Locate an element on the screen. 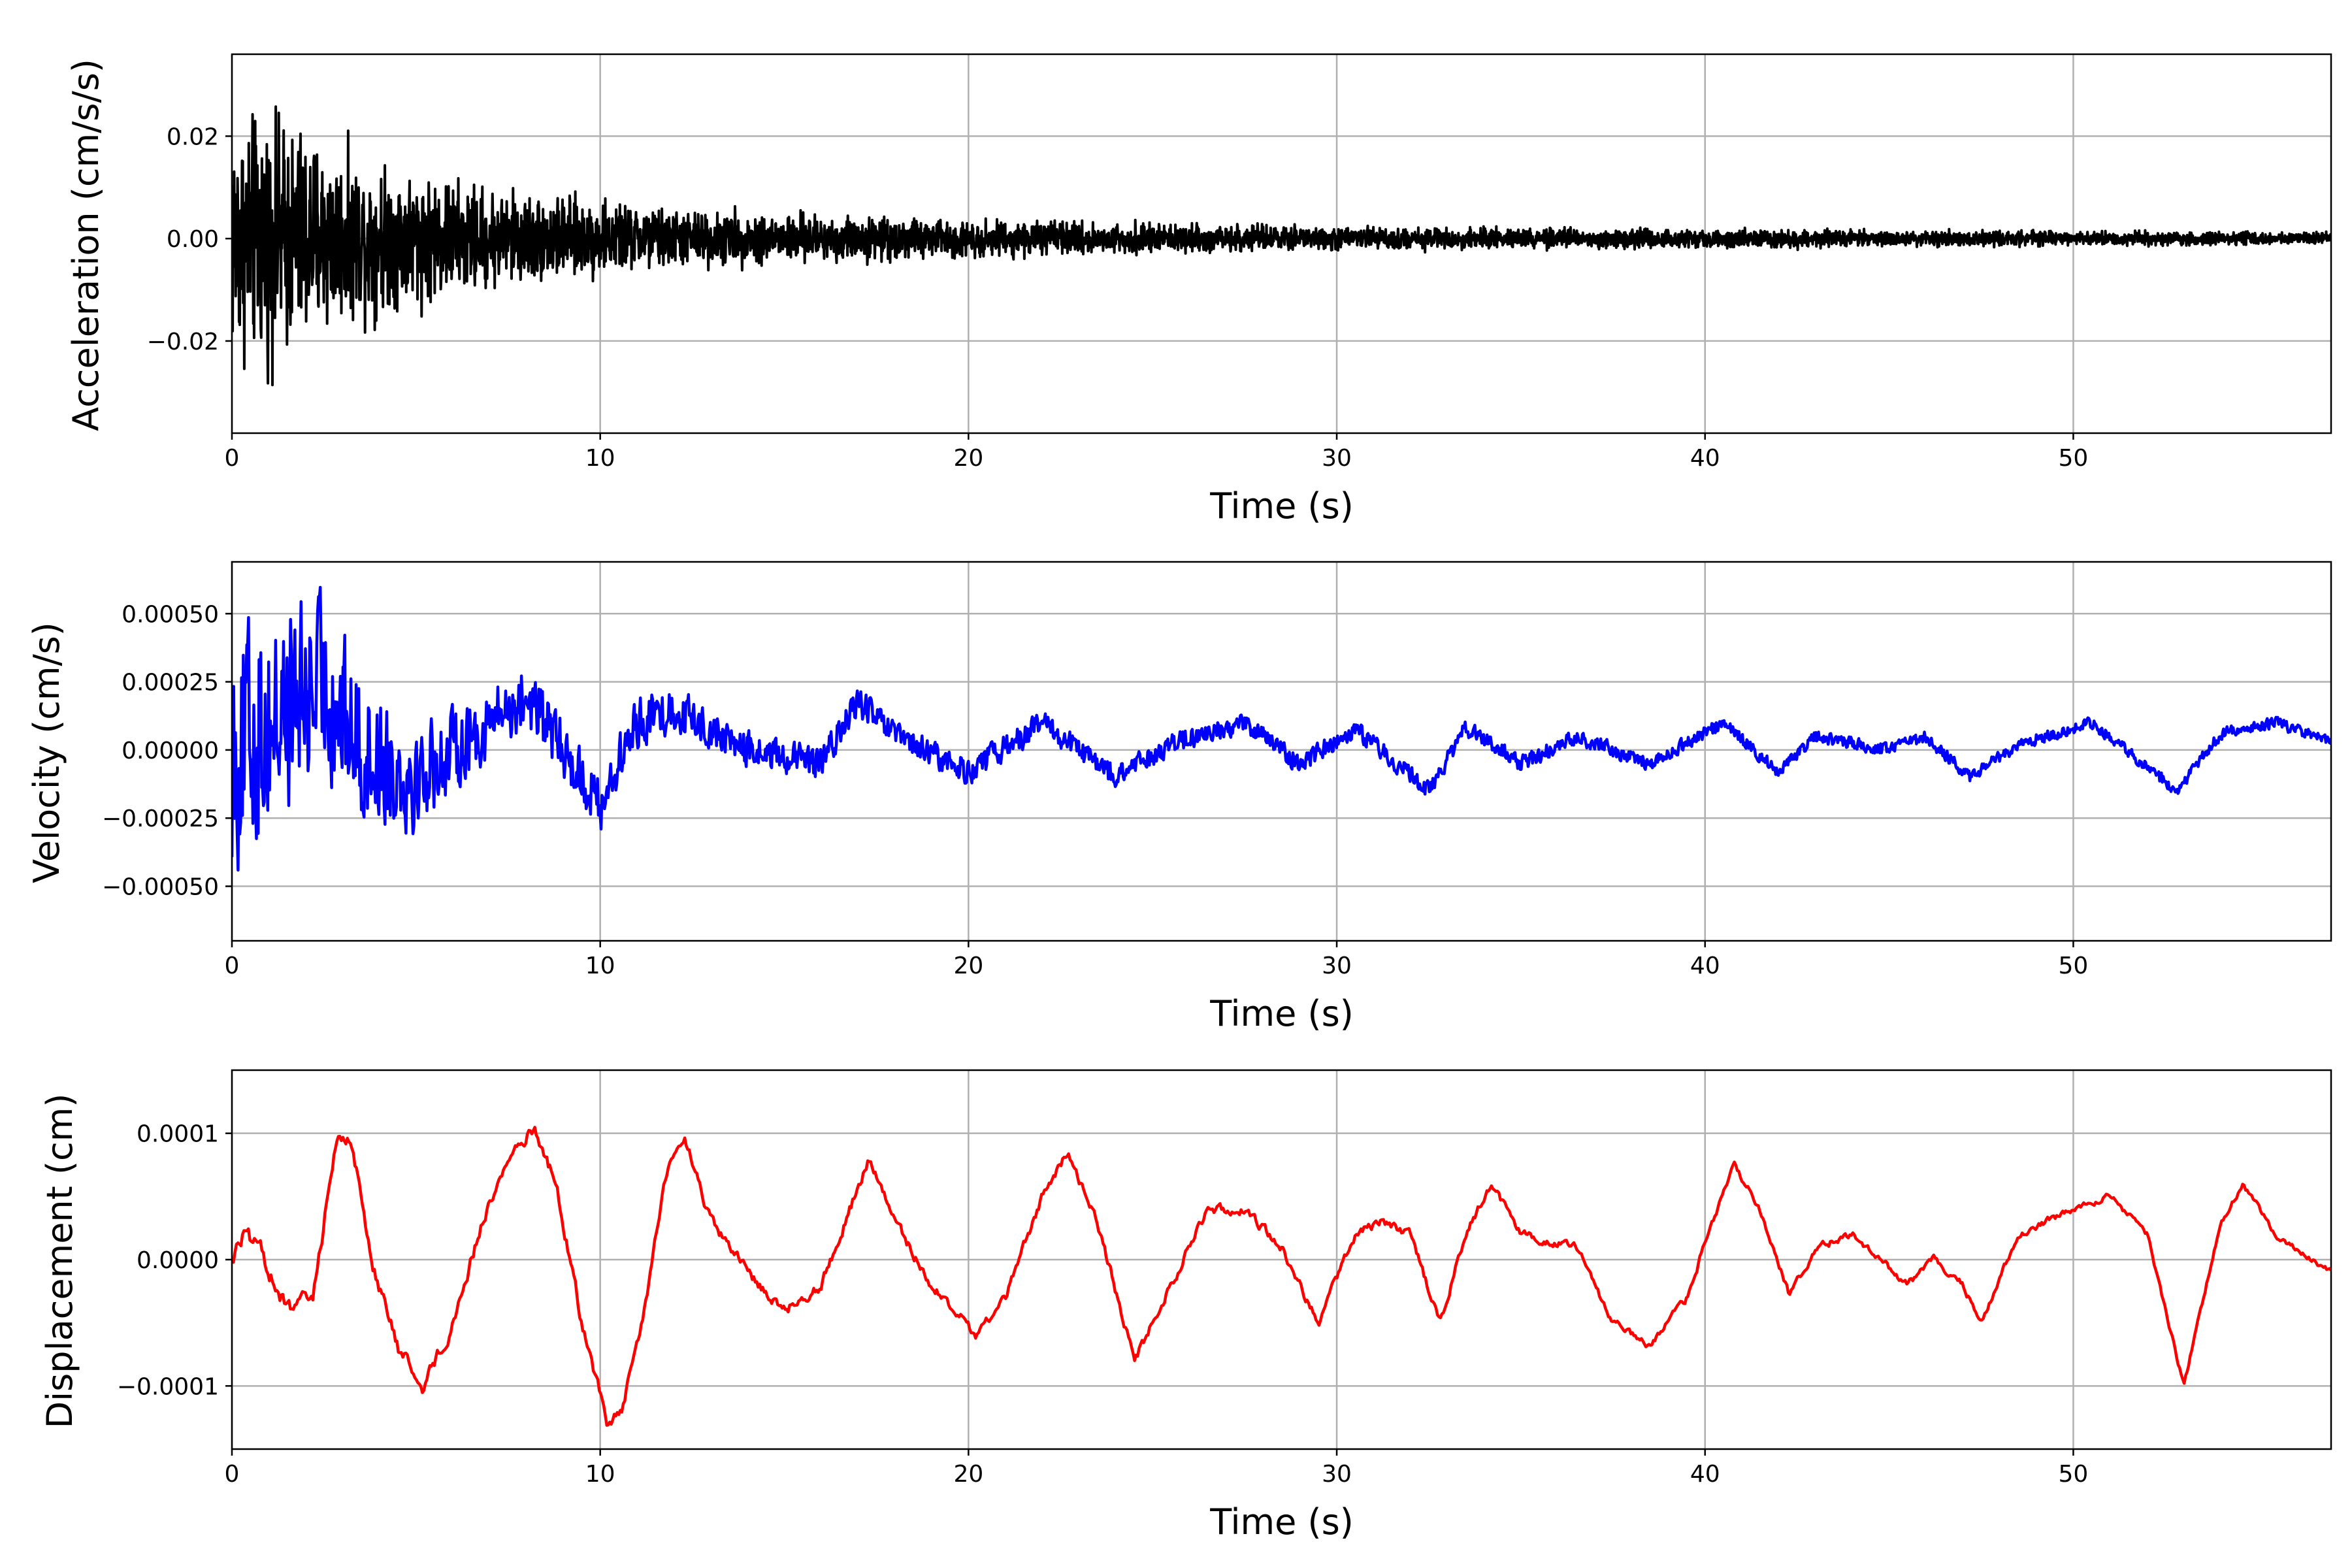 This screenshot has height=1568, width=2352. velocity-xtick-label: 0 is located at coordinates (232, 966).